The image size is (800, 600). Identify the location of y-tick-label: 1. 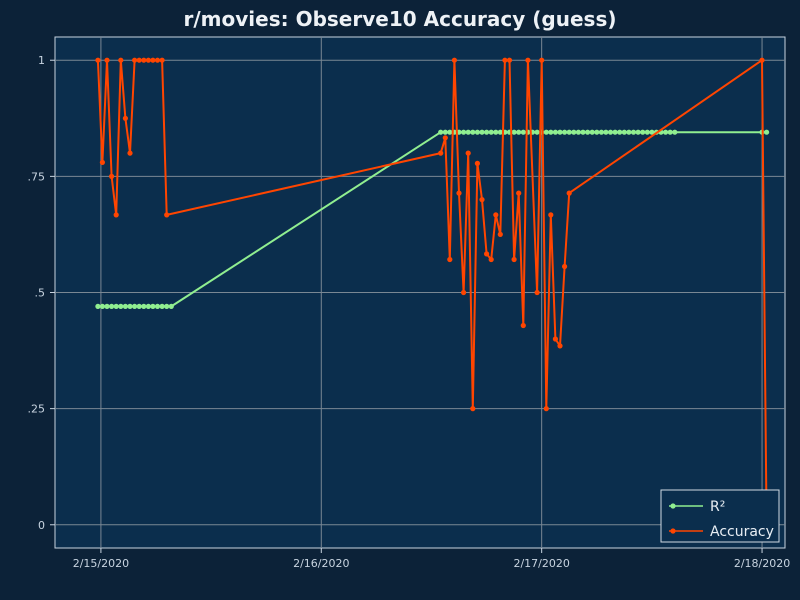
(41, 60).